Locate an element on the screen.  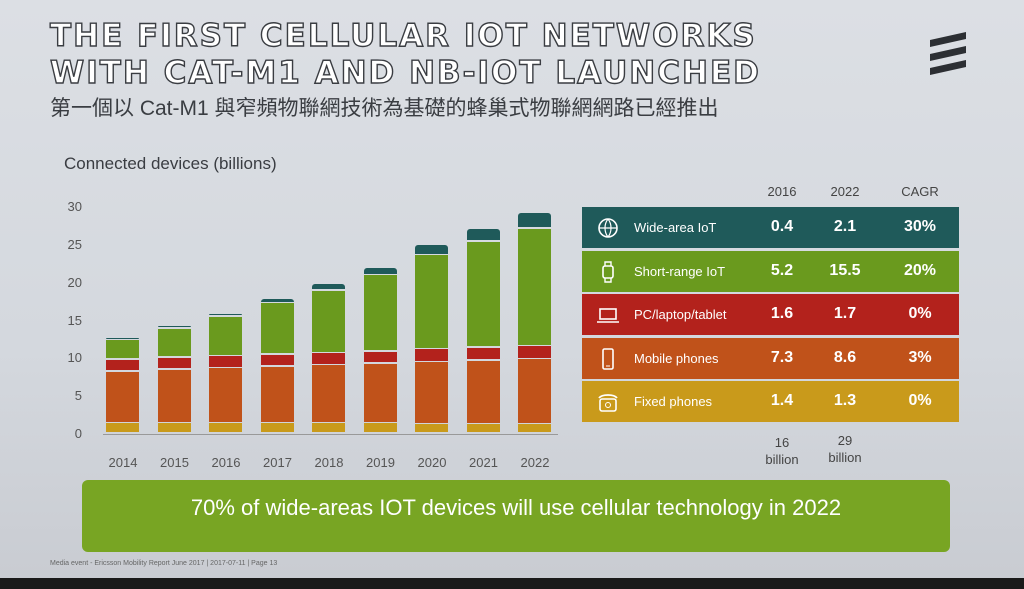
bar-fixed-phones-2021 is located at coordinates (483, 428).